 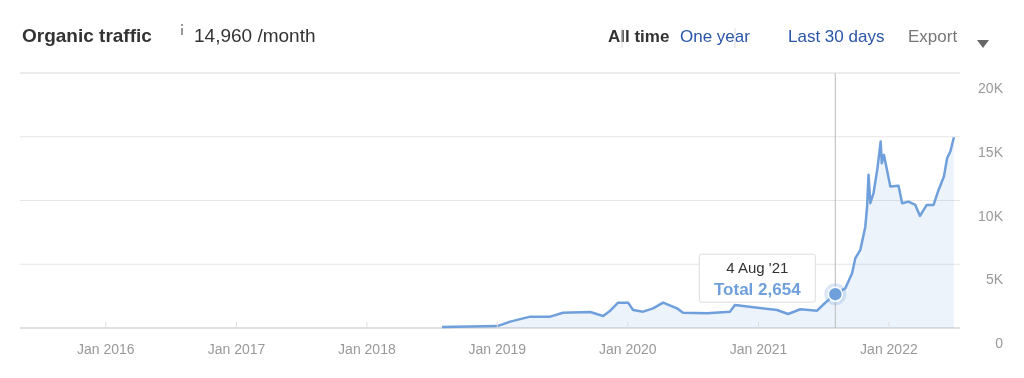 I want to click on y-tick-label: 0, so click(x=999, y=343).